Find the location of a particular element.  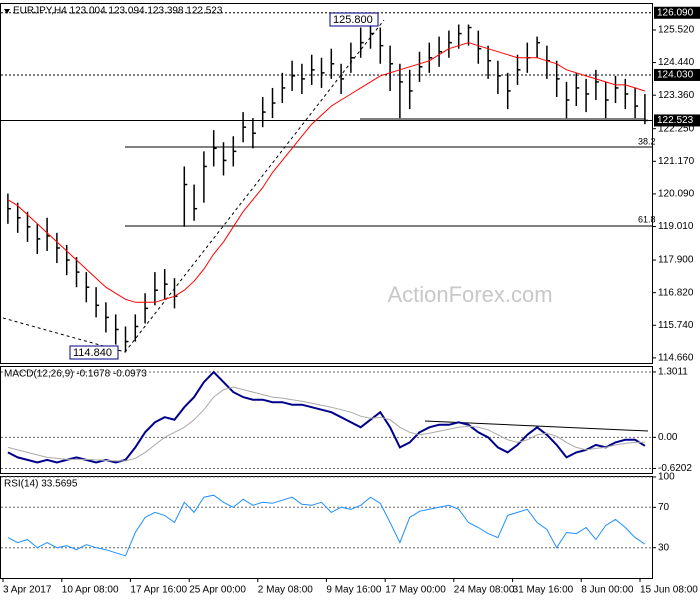

y-tick-label: 115.740 is located at coordinates (676, 325).